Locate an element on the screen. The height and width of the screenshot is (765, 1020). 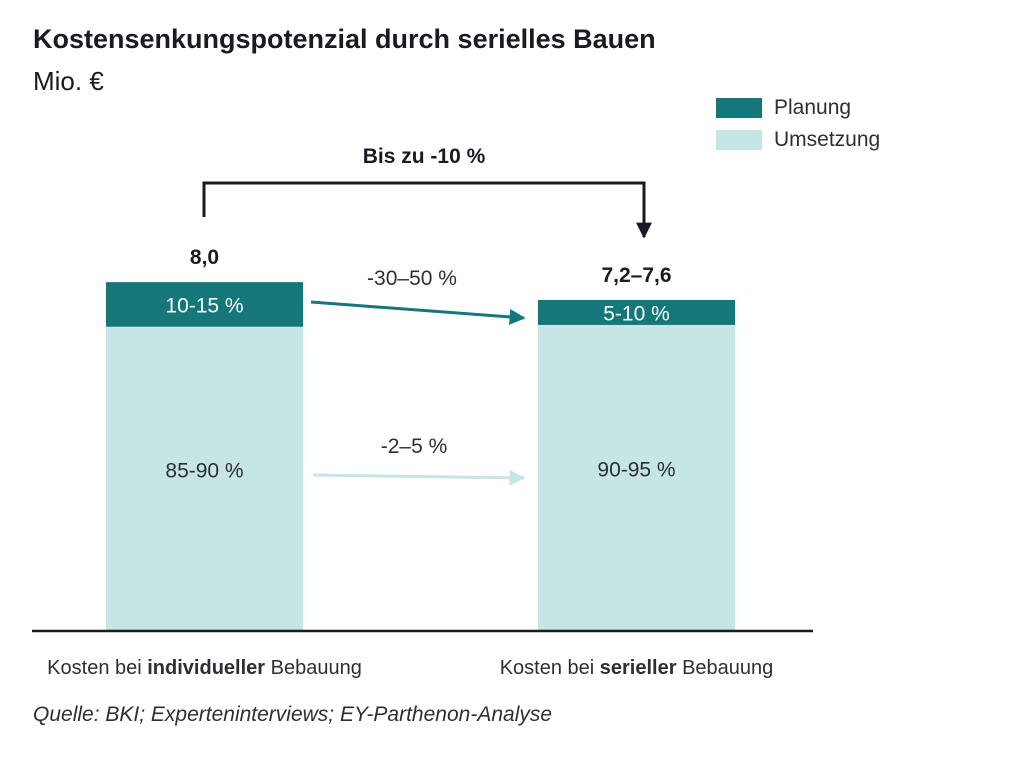
legend-item-umsetzung: Umsetzung is located at coordinates (798, 140).